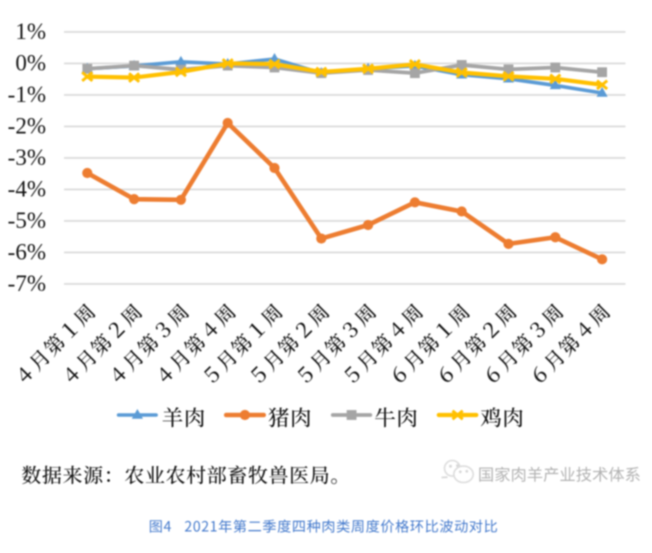 This screenshot has width=652, height=553. What do you see at coordinates (30, 62) in the screenshot?
I see `svg-text: 0%` at bounding box center [30, 62].